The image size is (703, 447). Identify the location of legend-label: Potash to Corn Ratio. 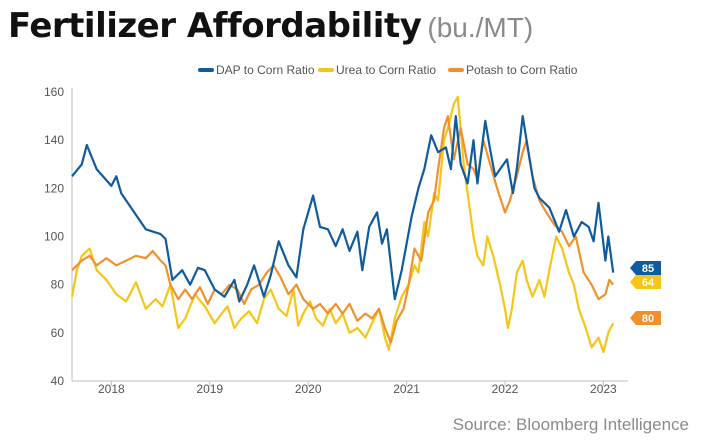
(522, 70).